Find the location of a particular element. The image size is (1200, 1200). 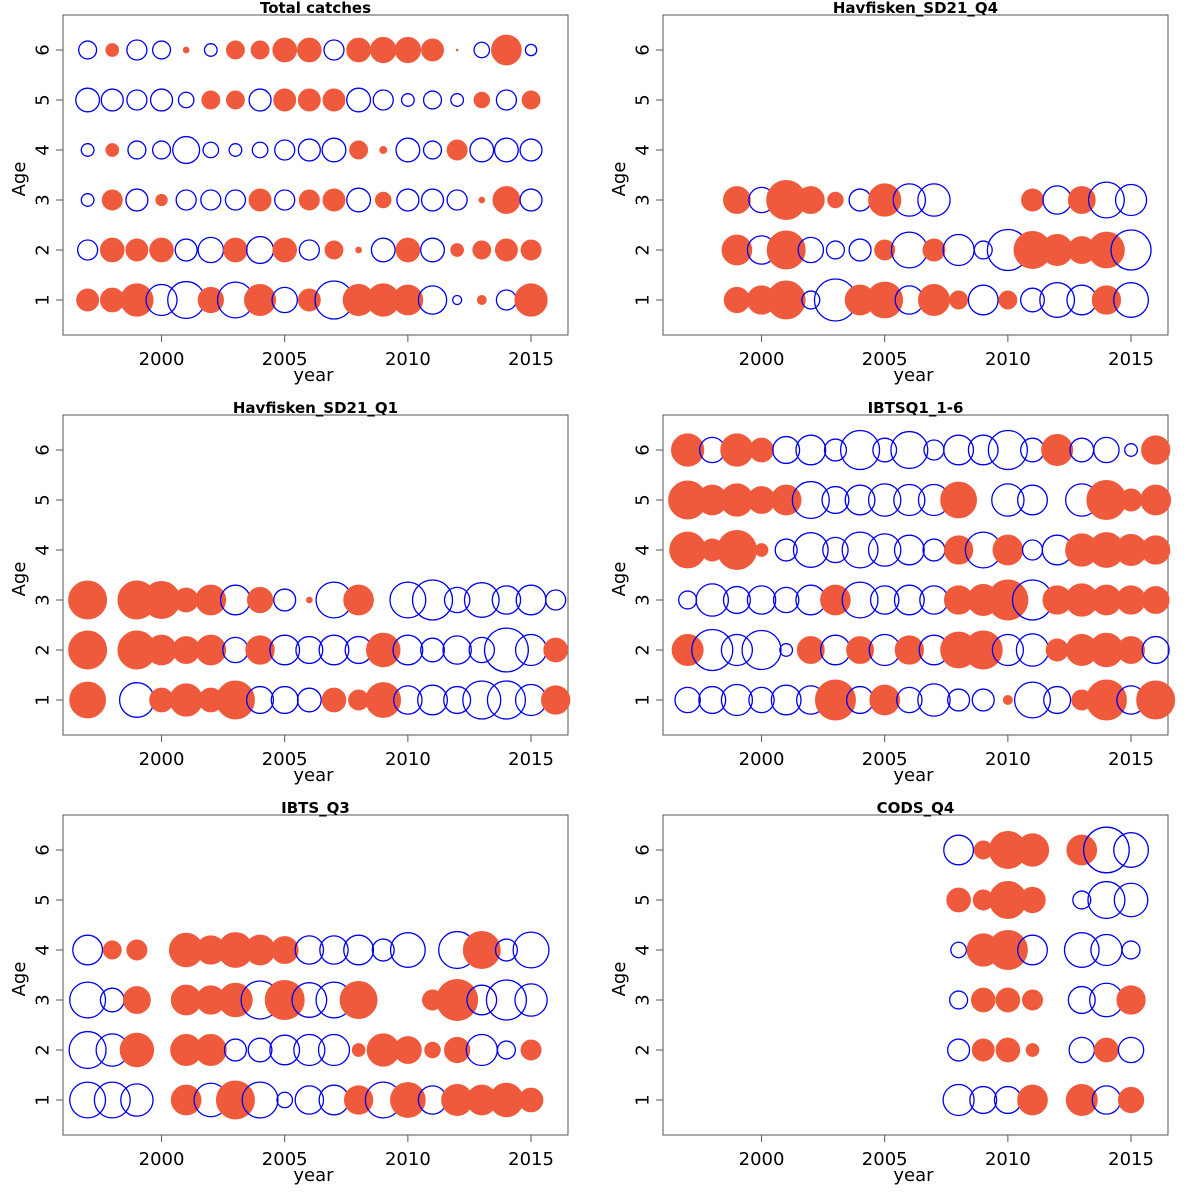

x-tick-label: 2000 is located at coordinates (162, 759).